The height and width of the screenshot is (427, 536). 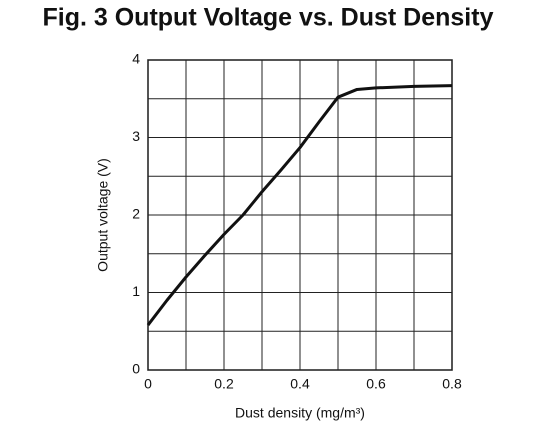 What do you see at coordinates (376, 384) in the screenshot?
I see `x-tick-label: 0.6` at bounding box center [376, 384].